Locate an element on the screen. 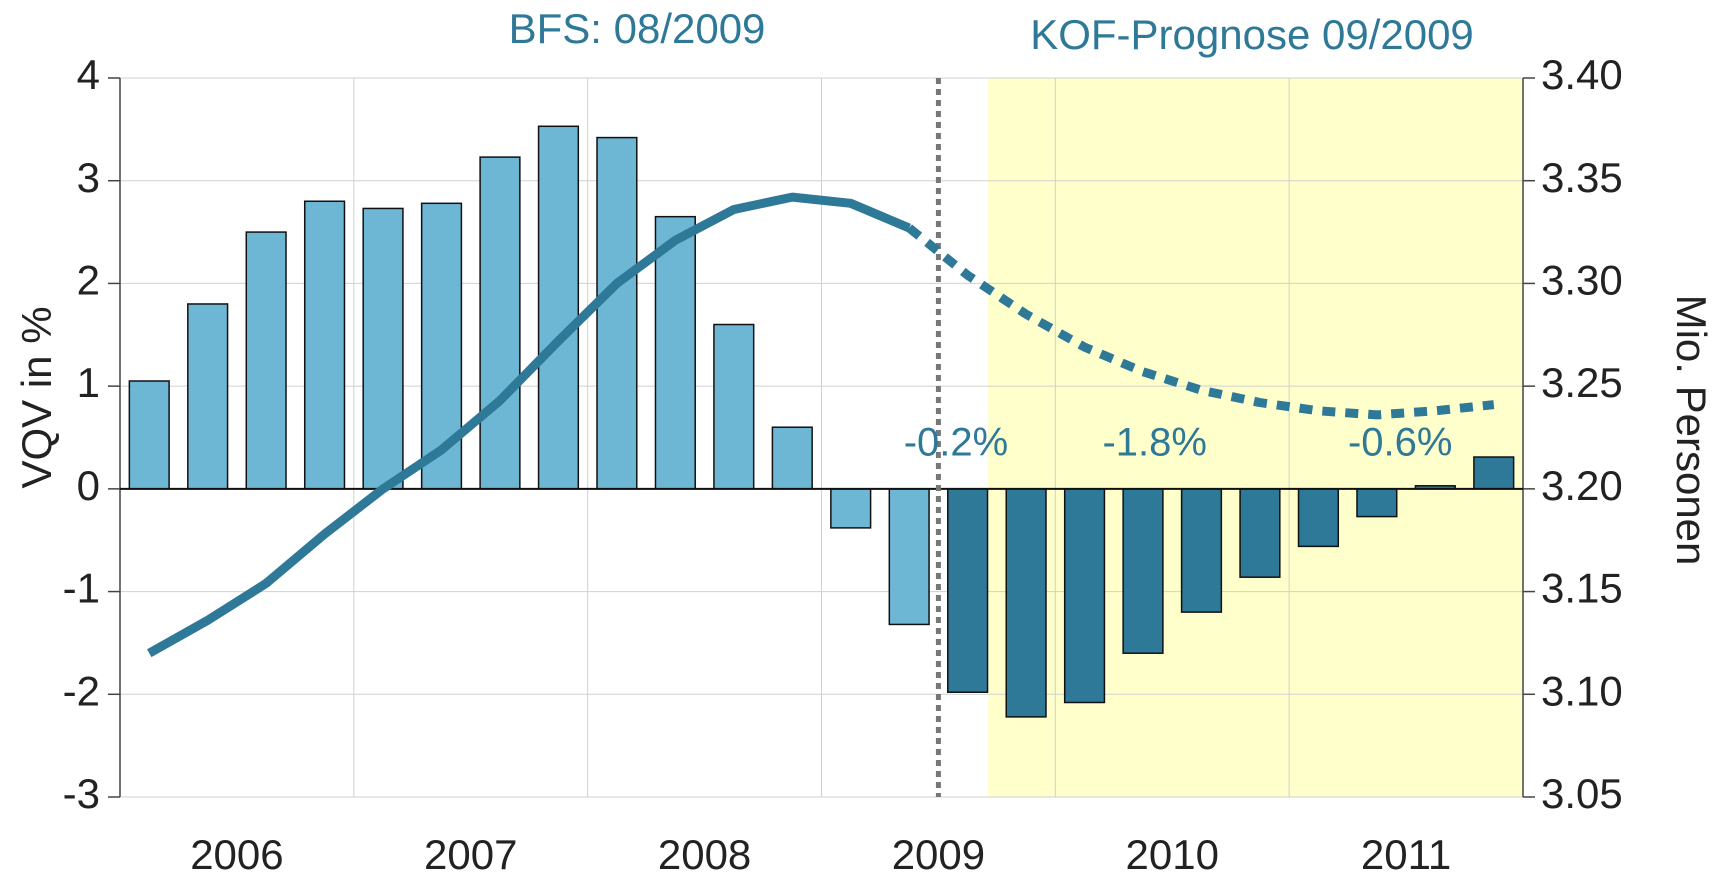 The image size is (1713, 892). y2-tick-label: 3.40 is located at coordinates (1582, 74).